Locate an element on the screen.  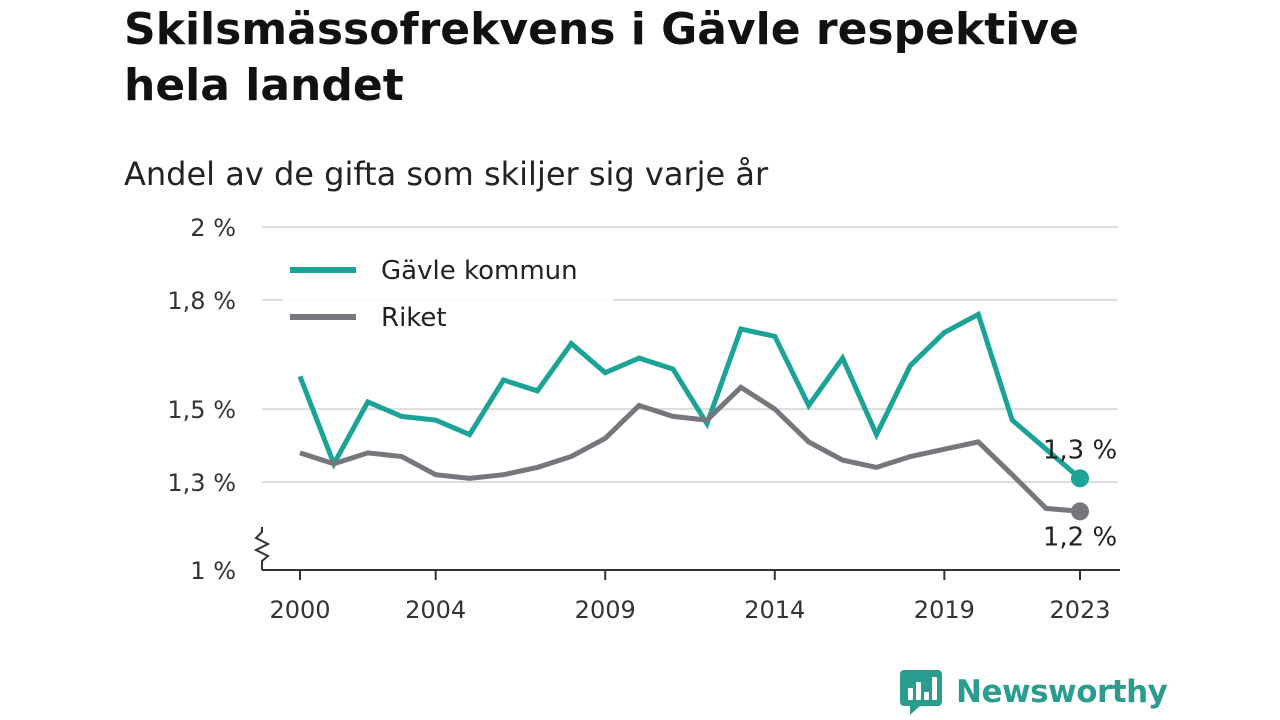
y-tick-label: 1,5 % is located at coordinates (201, 410).